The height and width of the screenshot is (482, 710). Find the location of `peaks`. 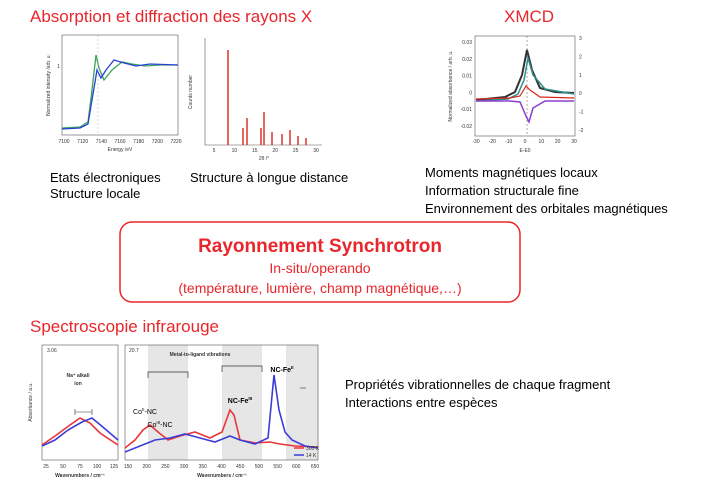

peaks is located at coordinates (267, 97).